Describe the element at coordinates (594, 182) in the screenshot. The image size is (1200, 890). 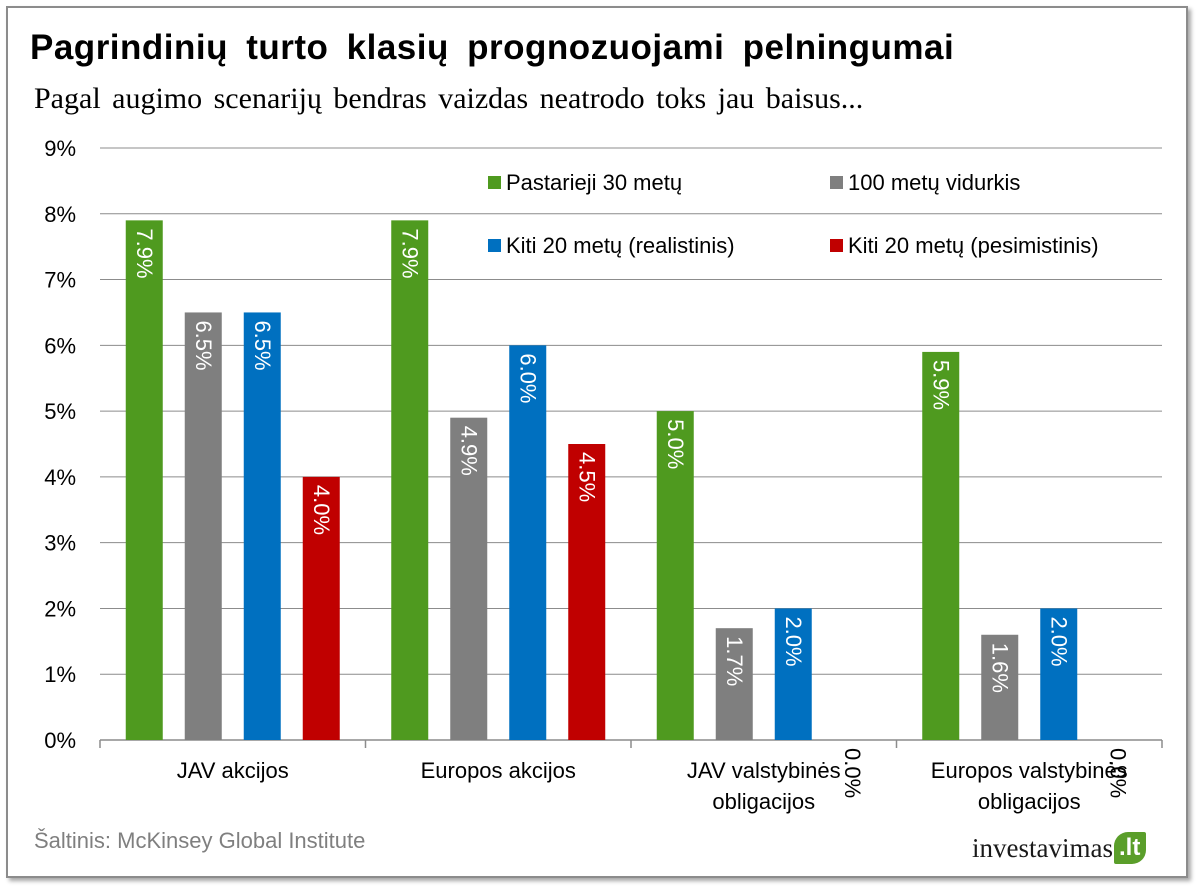
I see `legend-label: Pastarieji 30 metų` at that location.